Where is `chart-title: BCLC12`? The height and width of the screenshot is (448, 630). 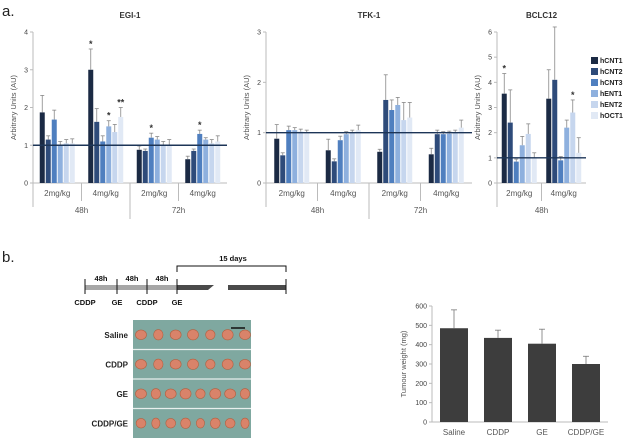
chart-title: BCLC12 is located at coordinates (542, 15).